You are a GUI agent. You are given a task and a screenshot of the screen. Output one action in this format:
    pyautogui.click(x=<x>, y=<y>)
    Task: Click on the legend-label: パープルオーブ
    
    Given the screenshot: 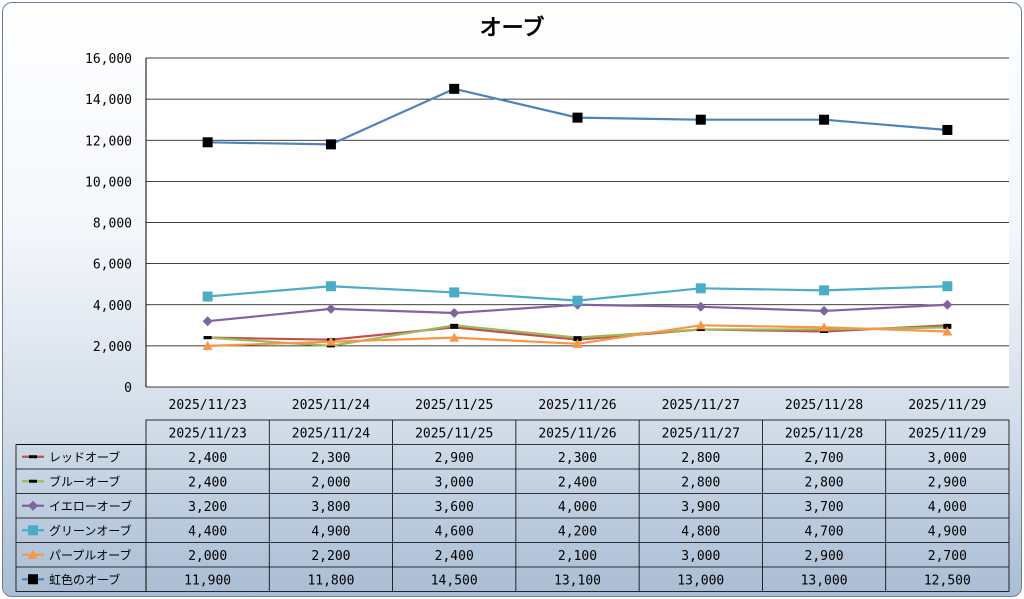 What is the action you would take?
    pyautogui.click(x=90, y=554)
    